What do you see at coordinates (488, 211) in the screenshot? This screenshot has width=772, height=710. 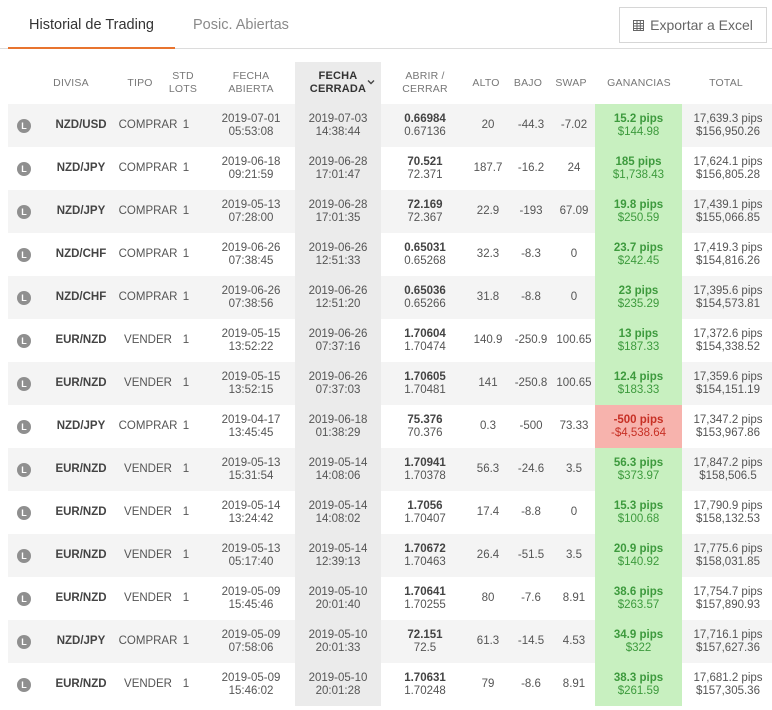 I see `high-value: 22.9` at bounding box center [488, 211].